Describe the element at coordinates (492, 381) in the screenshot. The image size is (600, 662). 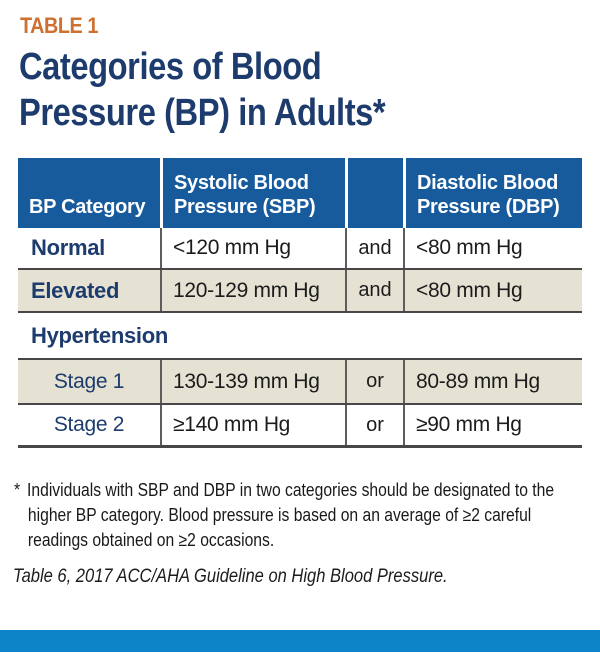
I see `cell-dbp-value: 80-89 mm Hg` at that location.